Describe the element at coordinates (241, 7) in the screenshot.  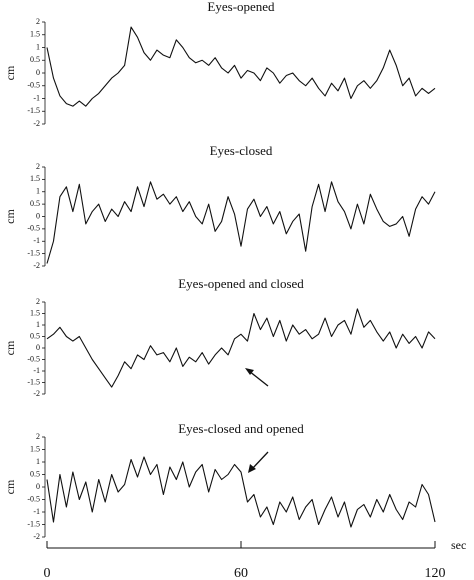
I see `chart-title: Eyes-opened` at that location.